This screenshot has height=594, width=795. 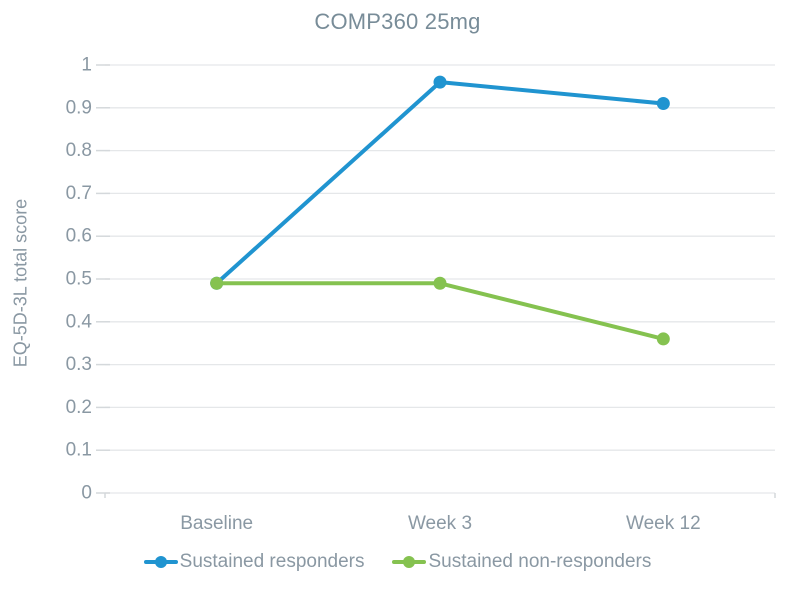 What do you see at coordinates (79, 407) in the screenshot?
I see `y-tick-label: 0.2` at bounding box center [79, 407].